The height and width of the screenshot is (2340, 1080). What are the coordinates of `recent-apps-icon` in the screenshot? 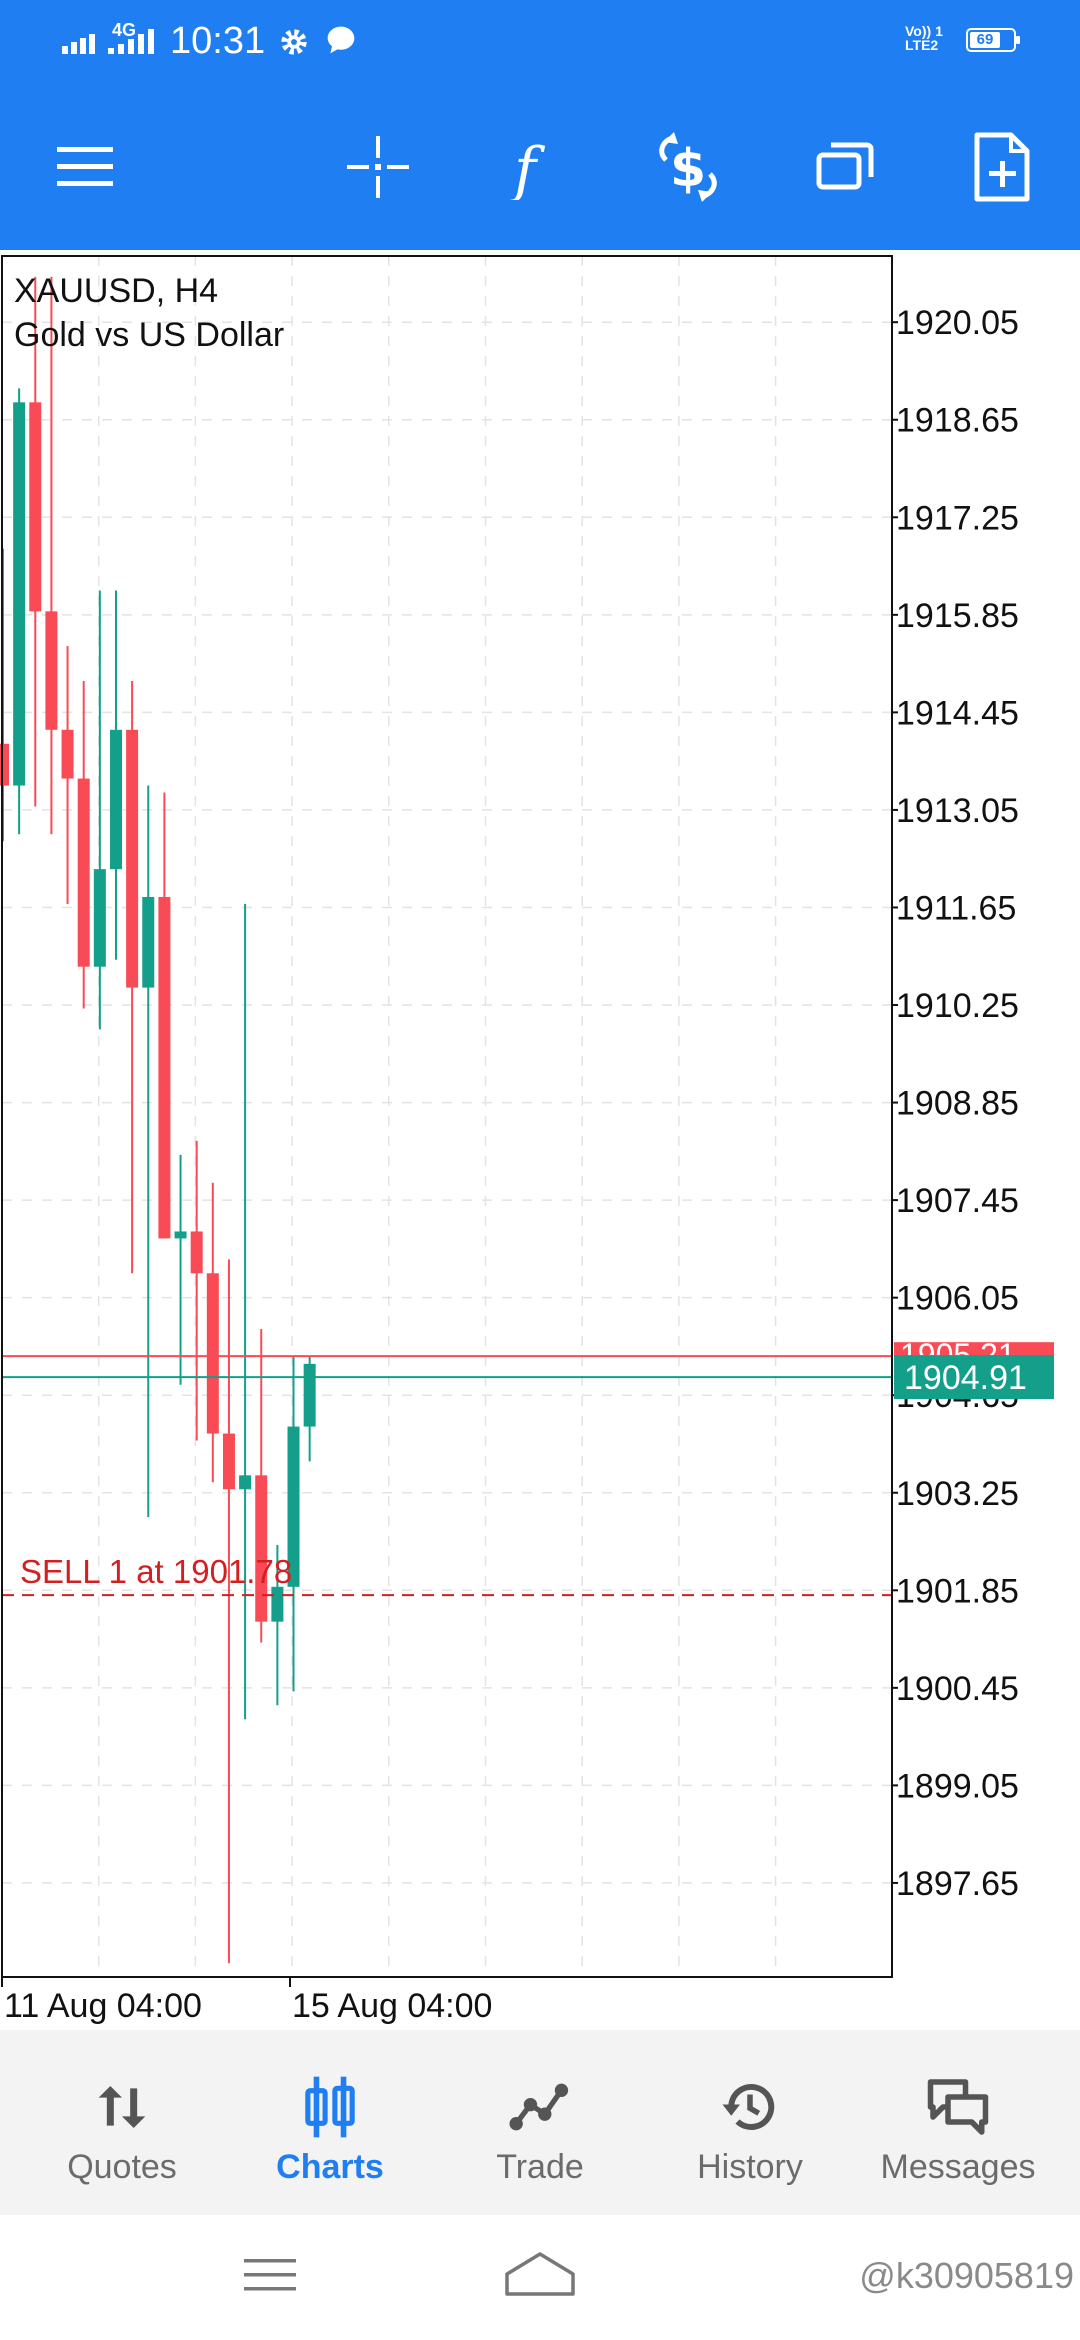 It's located at (270, 2275).